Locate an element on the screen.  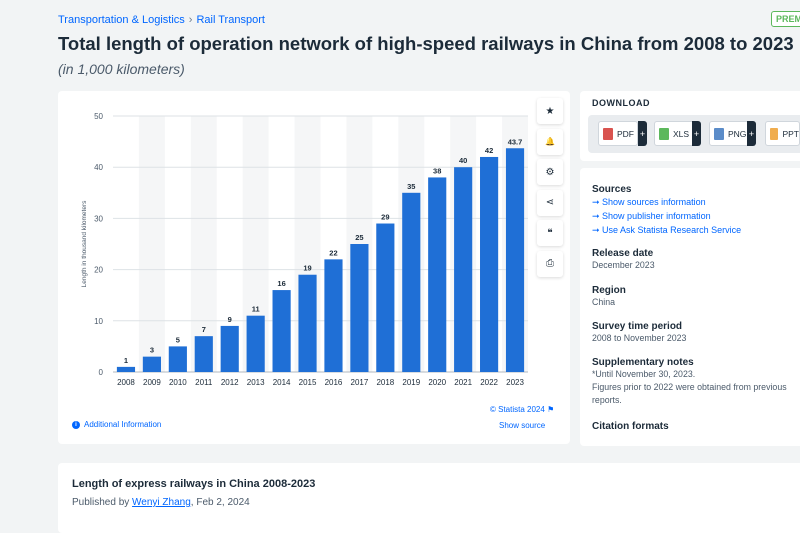
show-publisher-link: ➞ Show publisher information is located at coordinates (696, 216).